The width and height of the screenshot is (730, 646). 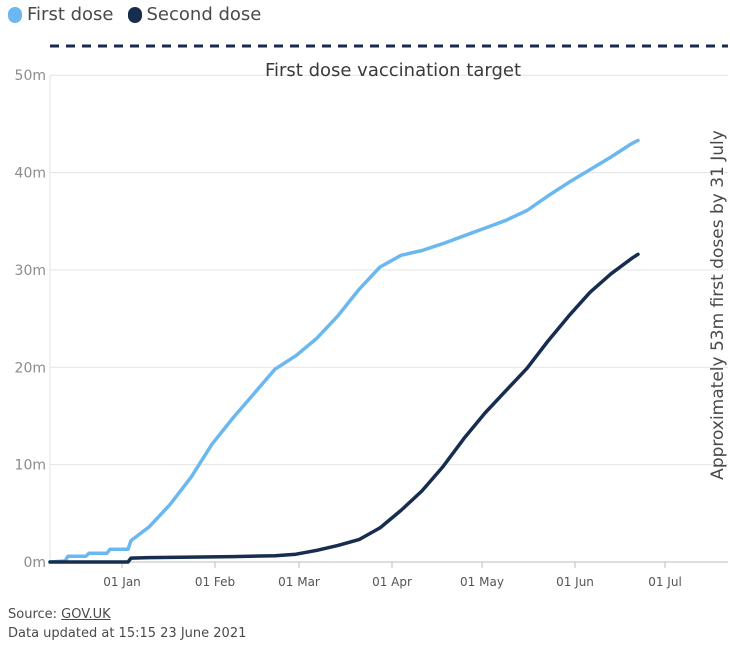 I want to click on target-label: First dose vaccination target, so click(x=393, y=70).